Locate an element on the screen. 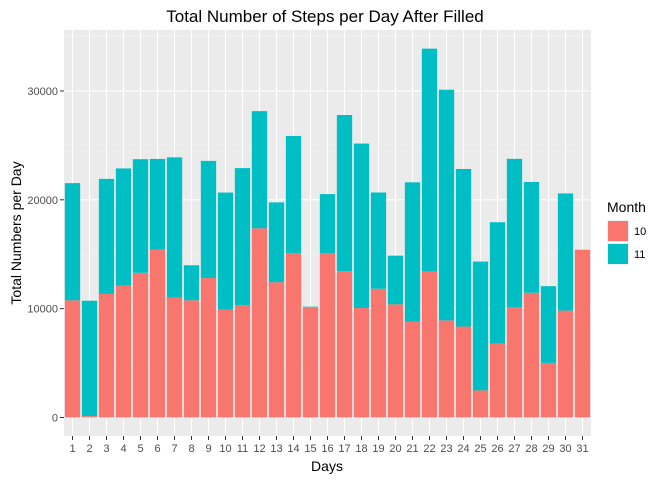 This screenshot has height=480, width=672. x-tick-label: 19 is located at coordinates (378, 449).